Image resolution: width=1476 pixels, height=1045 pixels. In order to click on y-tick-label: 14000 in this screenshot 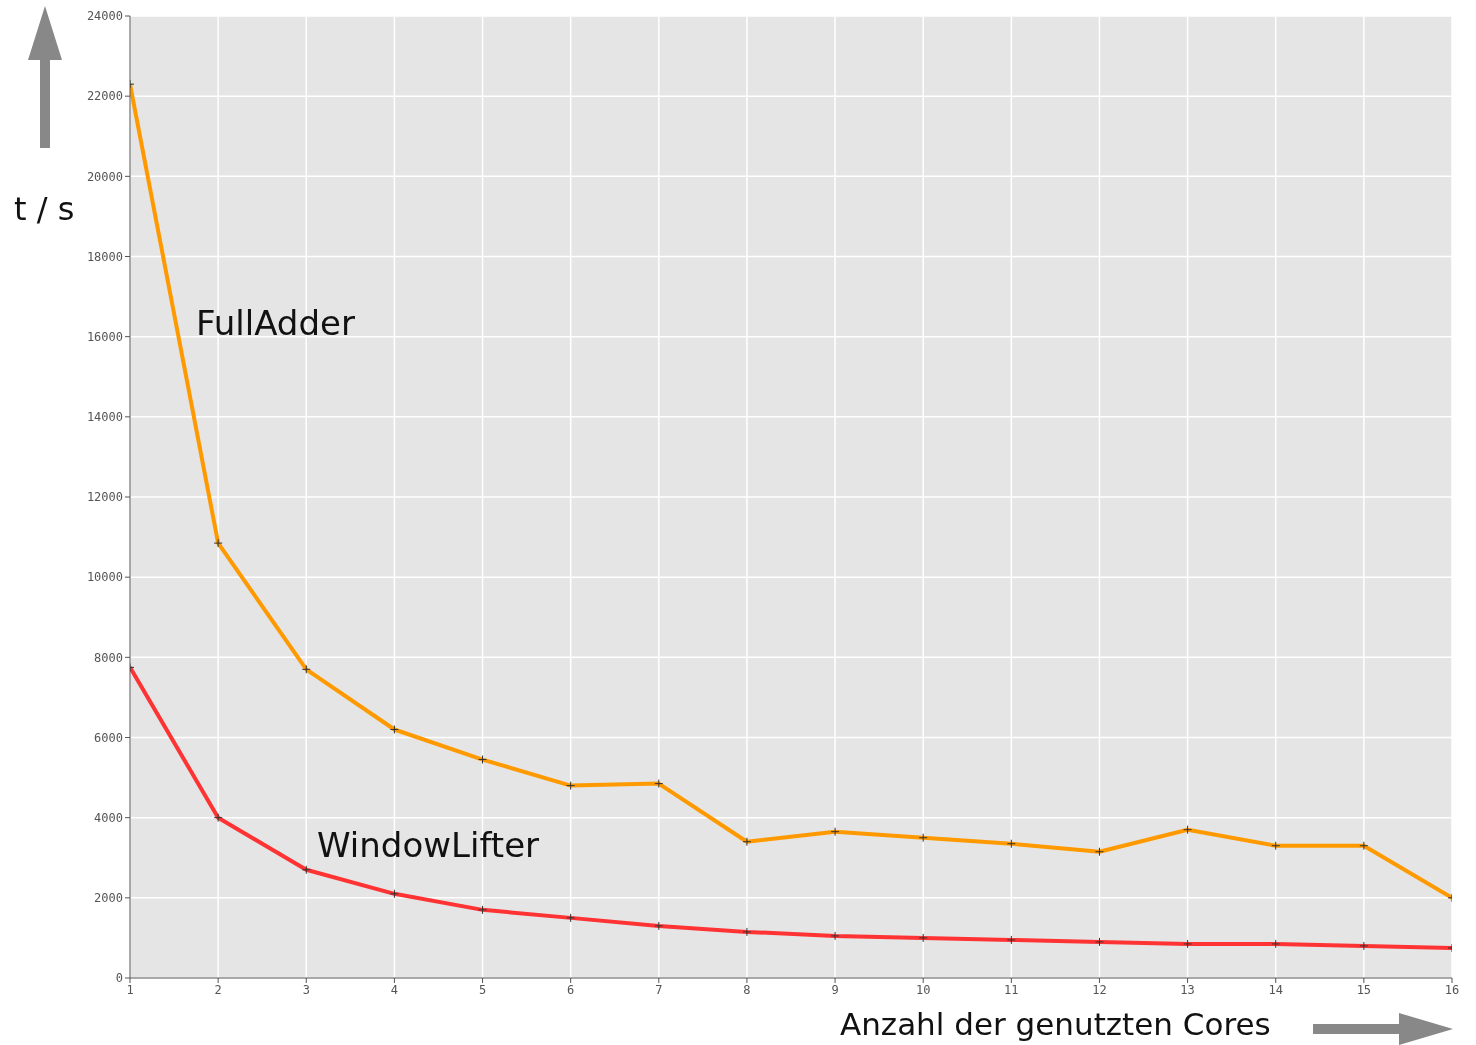, I will do `click(104, 417)`.